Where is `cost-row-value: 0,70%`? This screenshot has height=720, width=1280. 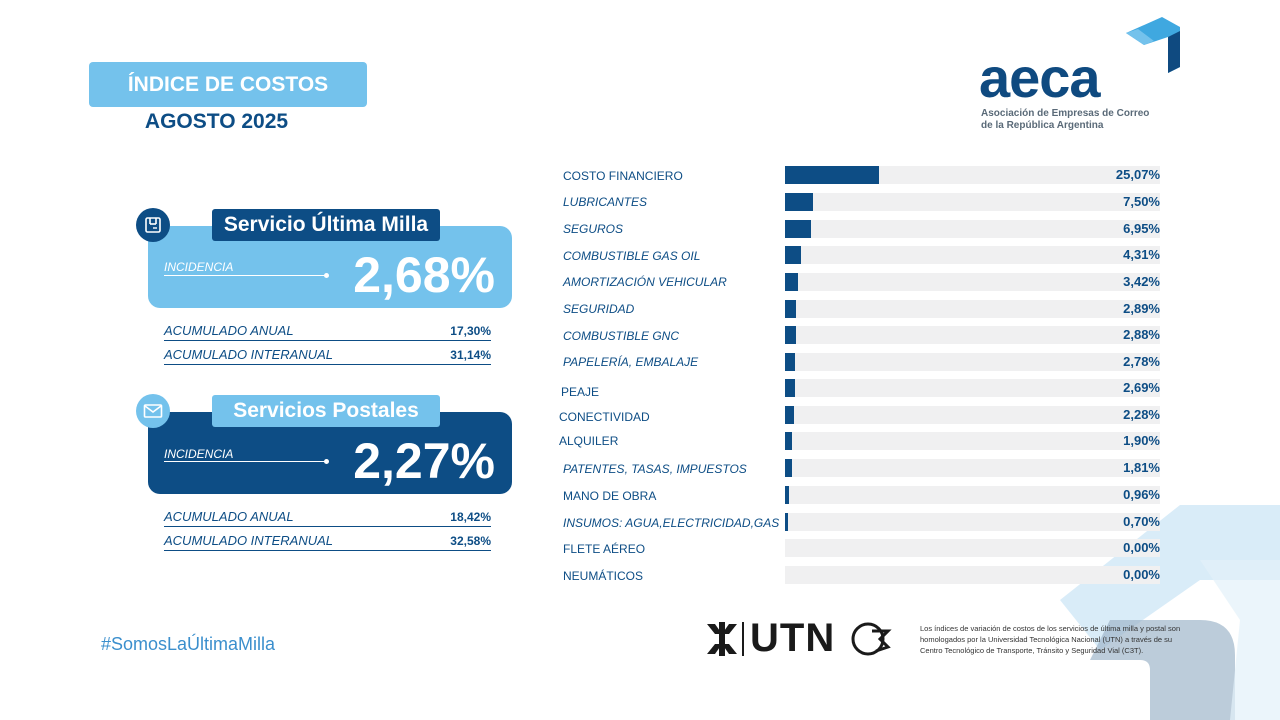
cost-row-value: 0,70% is located at coordinates (1141, 521).